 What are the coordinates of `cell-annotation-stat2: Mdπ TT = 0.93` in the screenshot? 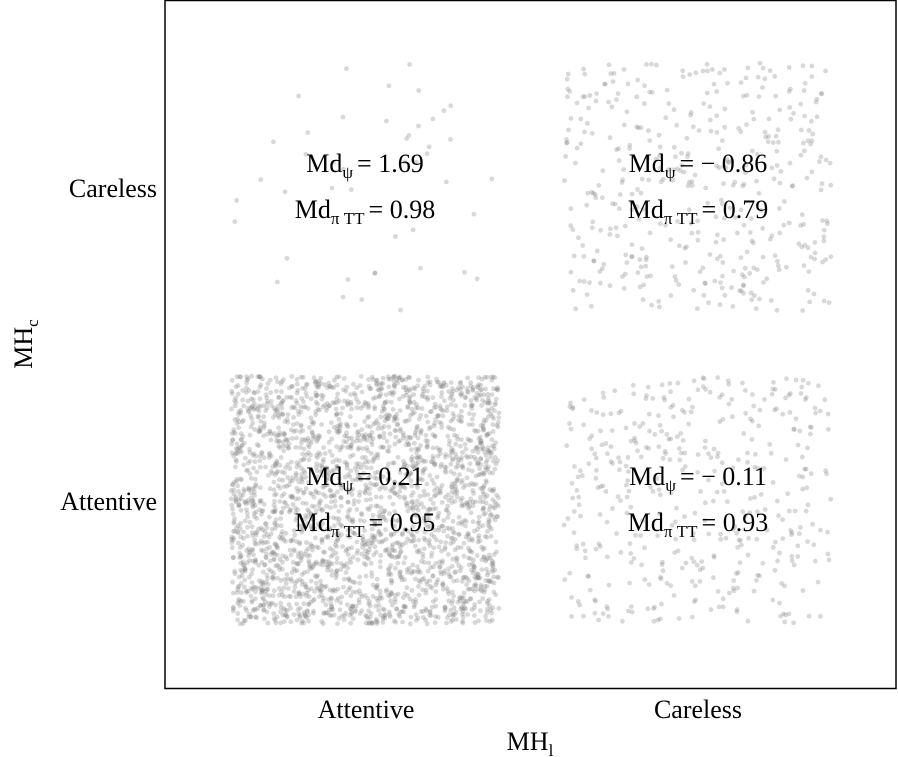 It's located at (698, 524).